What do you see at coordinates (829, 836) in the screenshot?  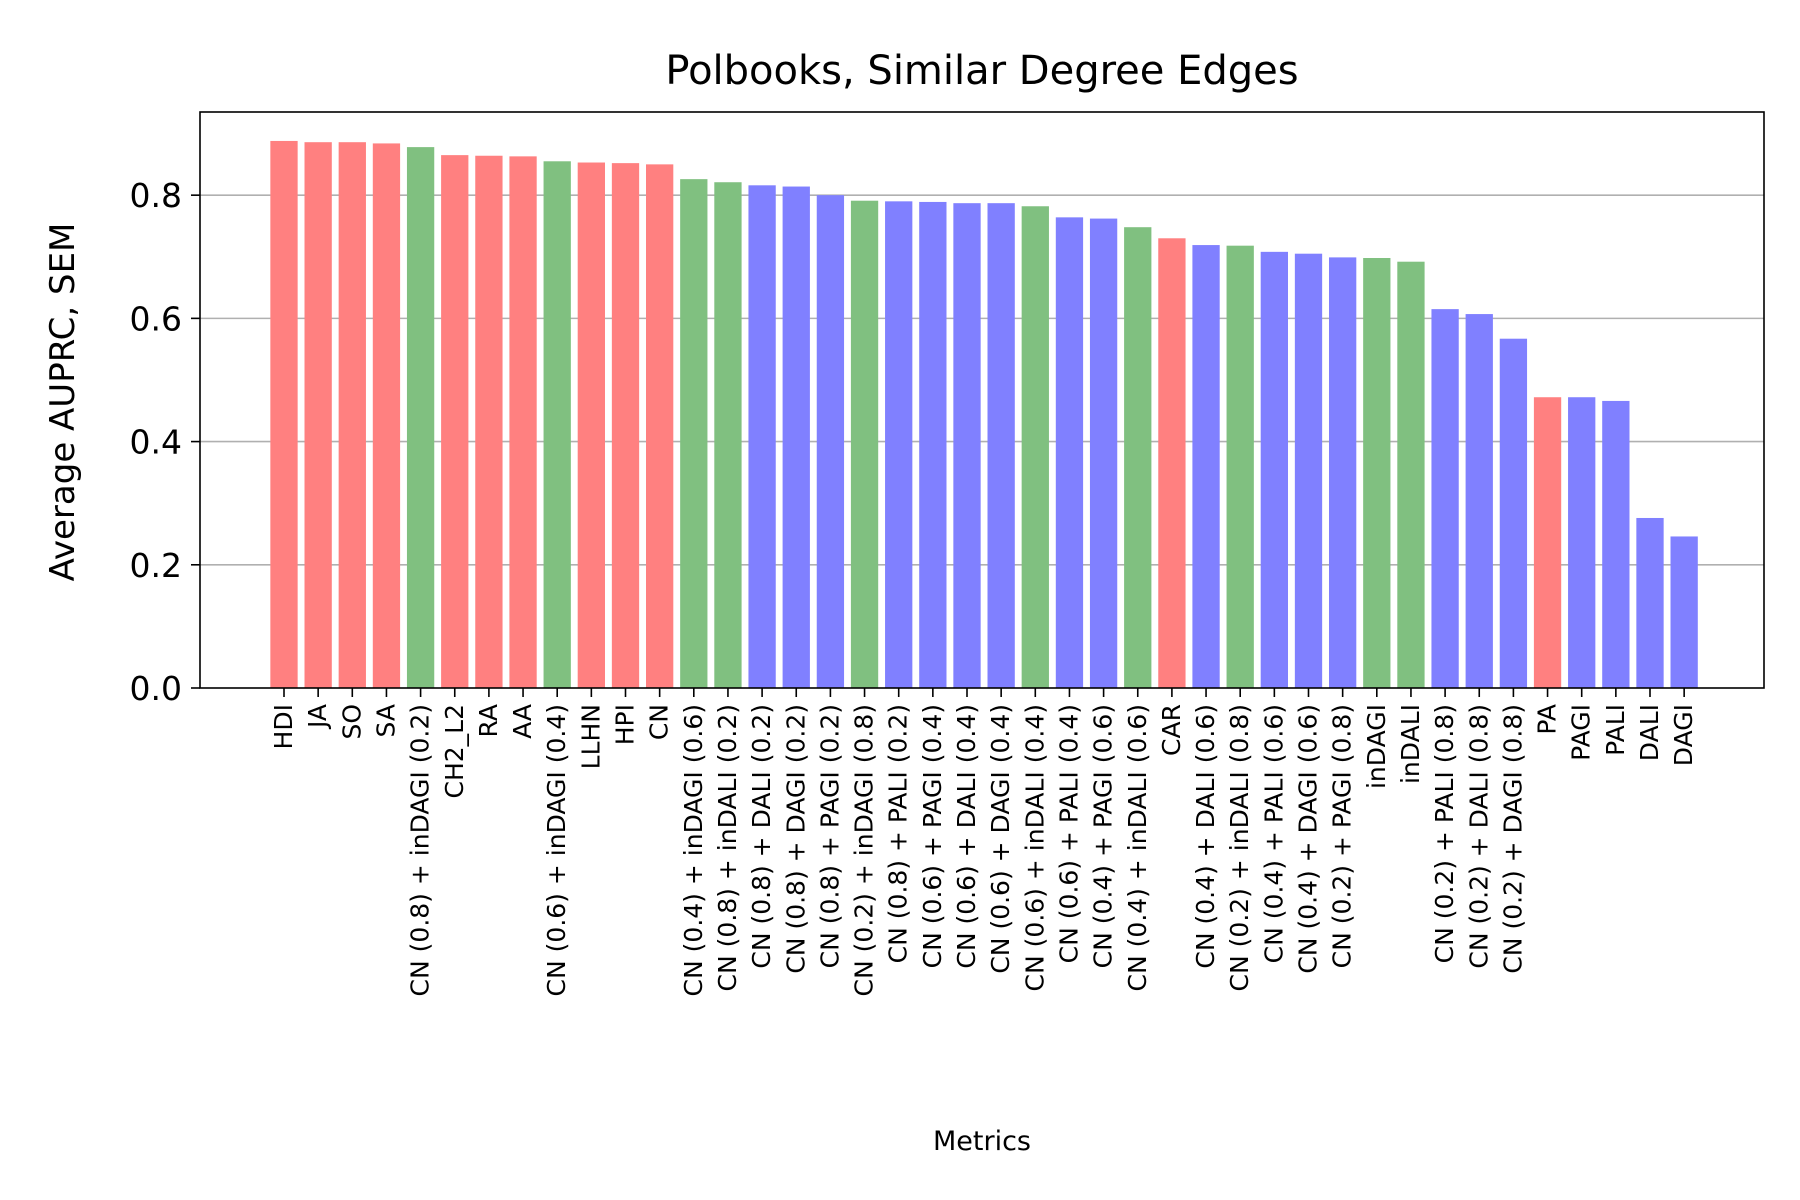 I see `x-tick-label: CN (0.8) + PAGI (0.2)` at bounding box center [829, 836].